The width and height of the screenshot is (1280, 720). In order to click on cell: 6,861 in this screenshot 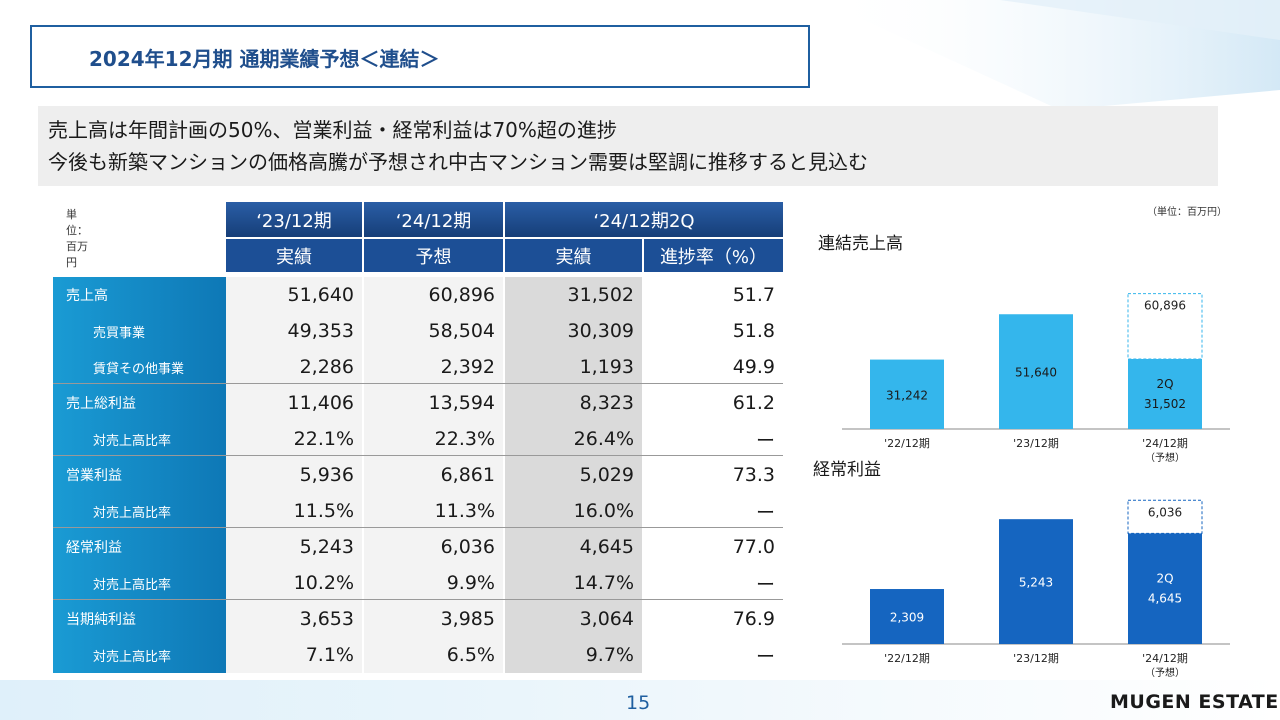, I will do `click(433, 475)`.